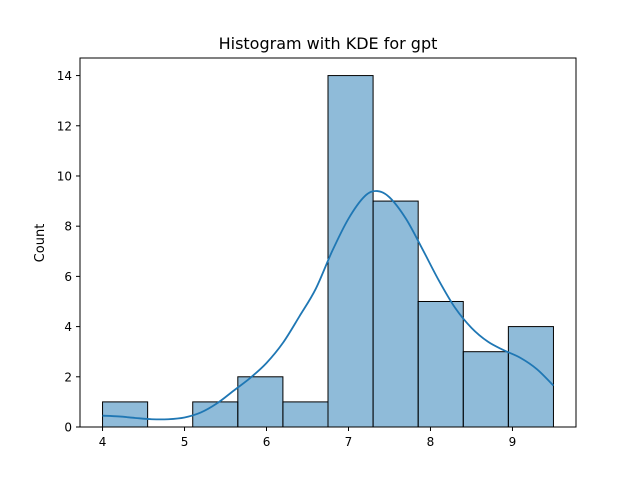  Describe the element at coordinates (267, 442) in the screenshot. I see `x-tick-label: 6` at that location.